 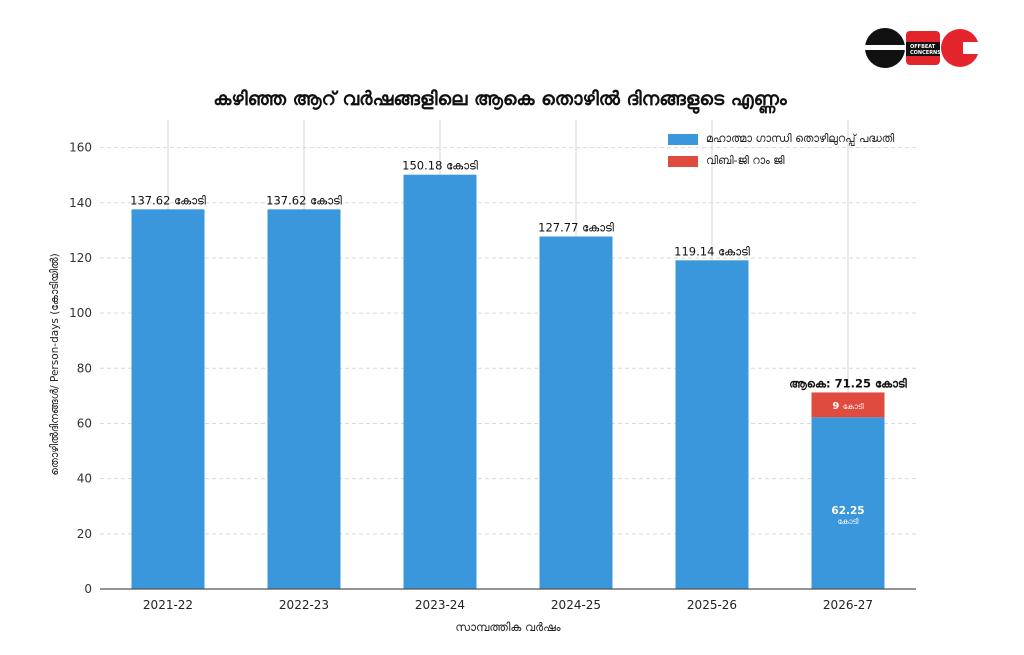 I want to click on data-label-2023-24: 150.18 കോടി, so click(x=440, y=166).